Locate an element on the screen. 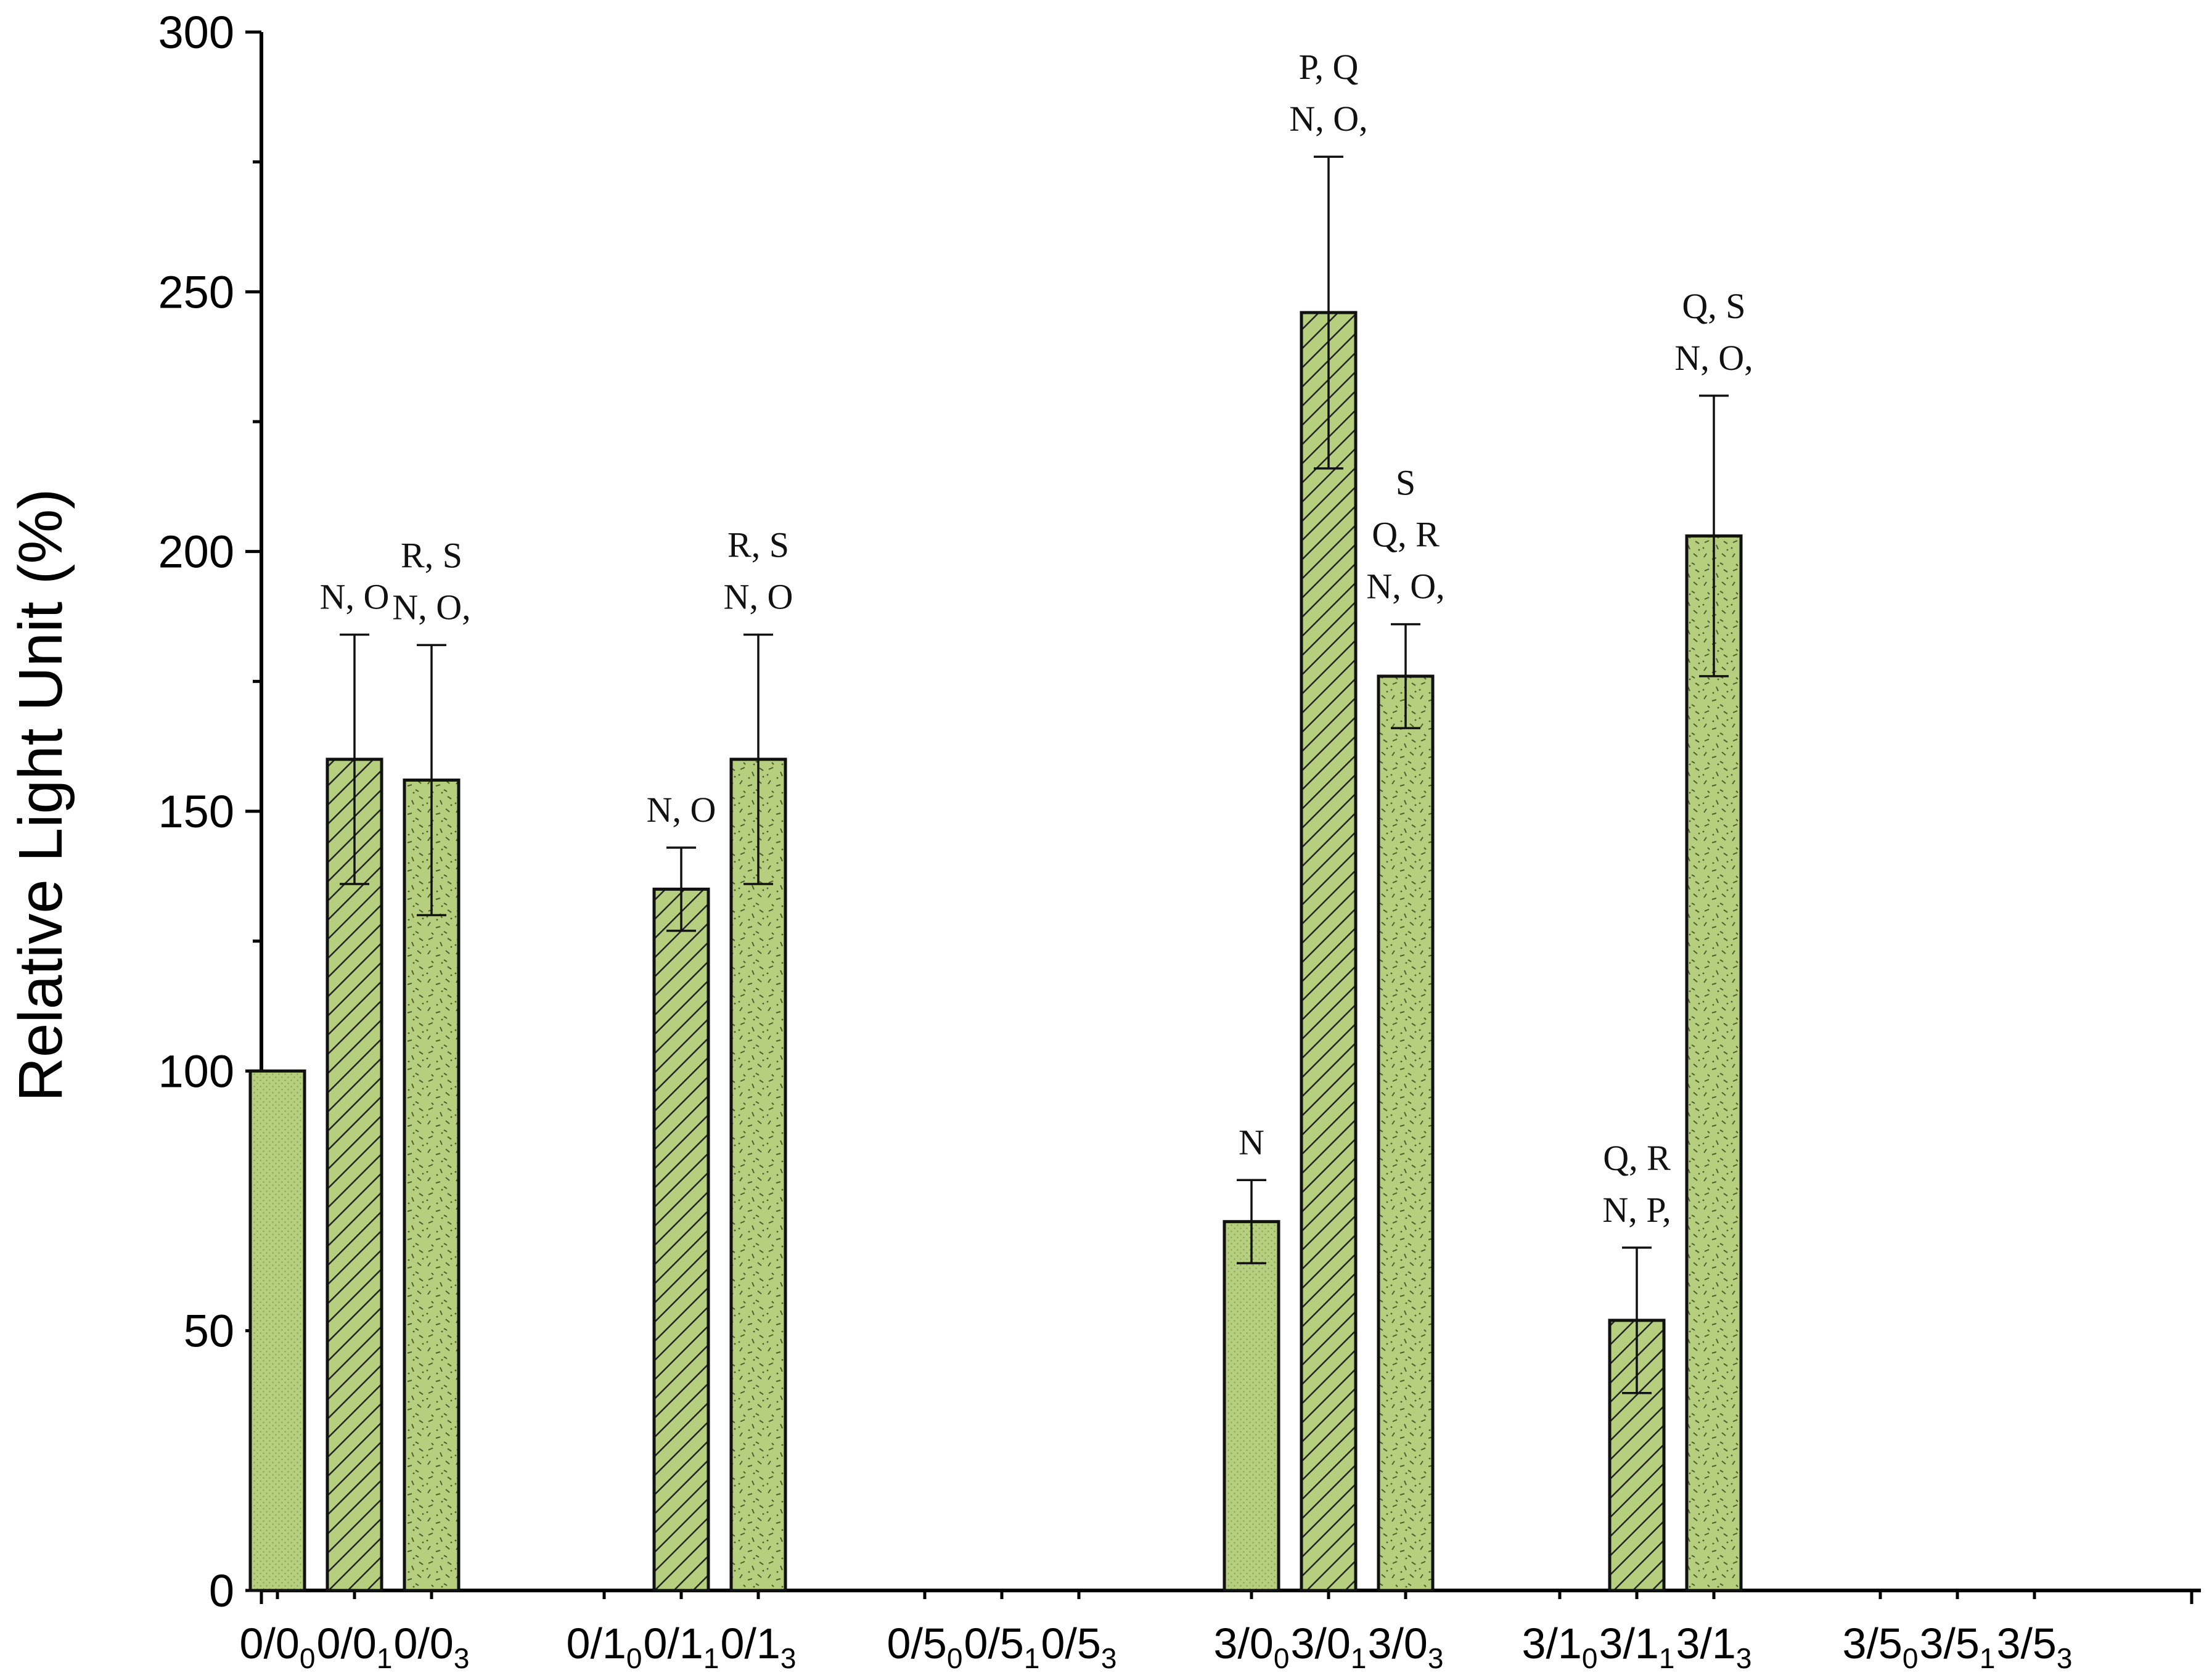  y-ticks: 0 50 100 150 200 250 300 is located at coordinates (209, 811).